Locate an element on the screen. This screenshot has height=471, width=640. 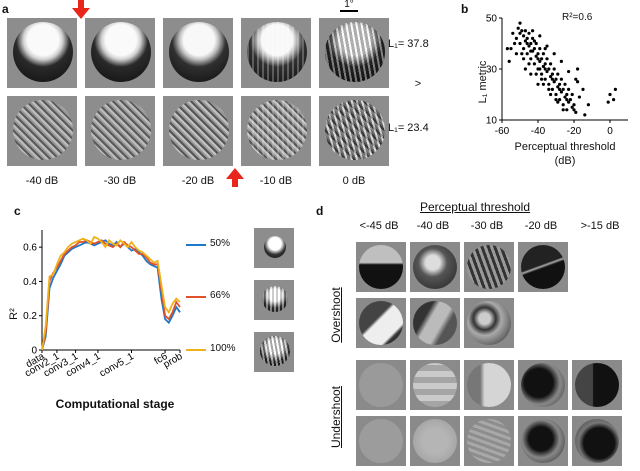
column-header: -40 dB is located at coordinates (433, 226).